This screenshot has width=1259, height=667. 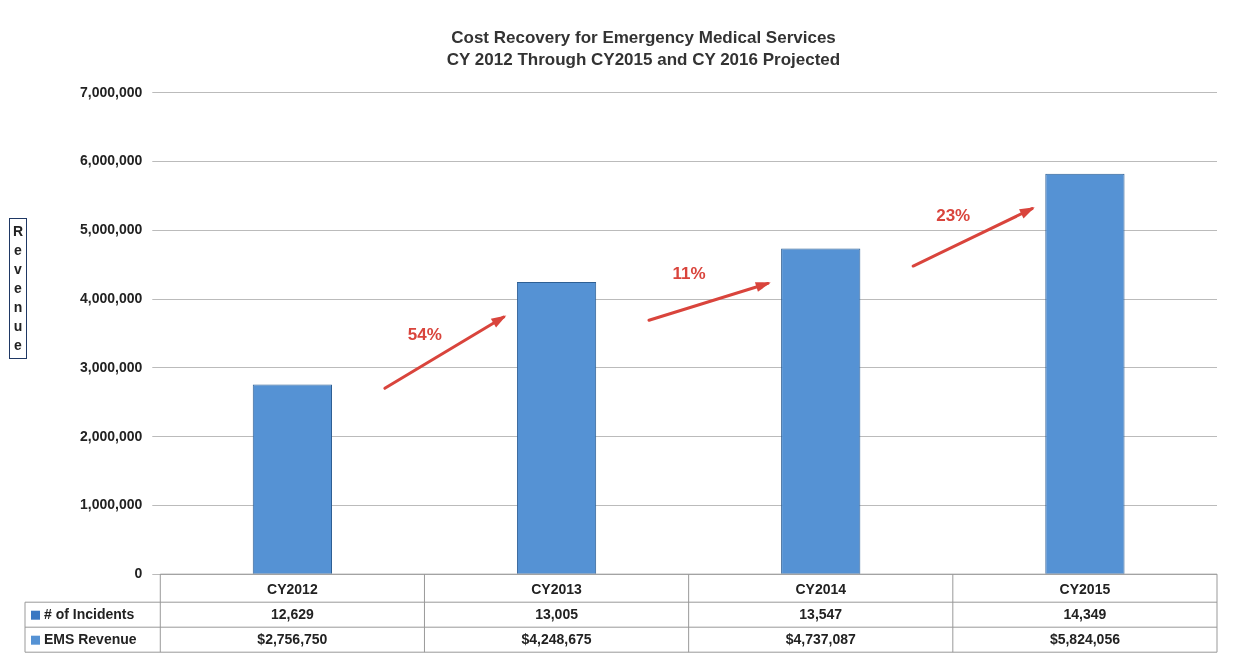 What do you see at coordinates (557, 589) in the screenshot?
I see `x-tick-label: CY2013` at bounding box center [557, 589].